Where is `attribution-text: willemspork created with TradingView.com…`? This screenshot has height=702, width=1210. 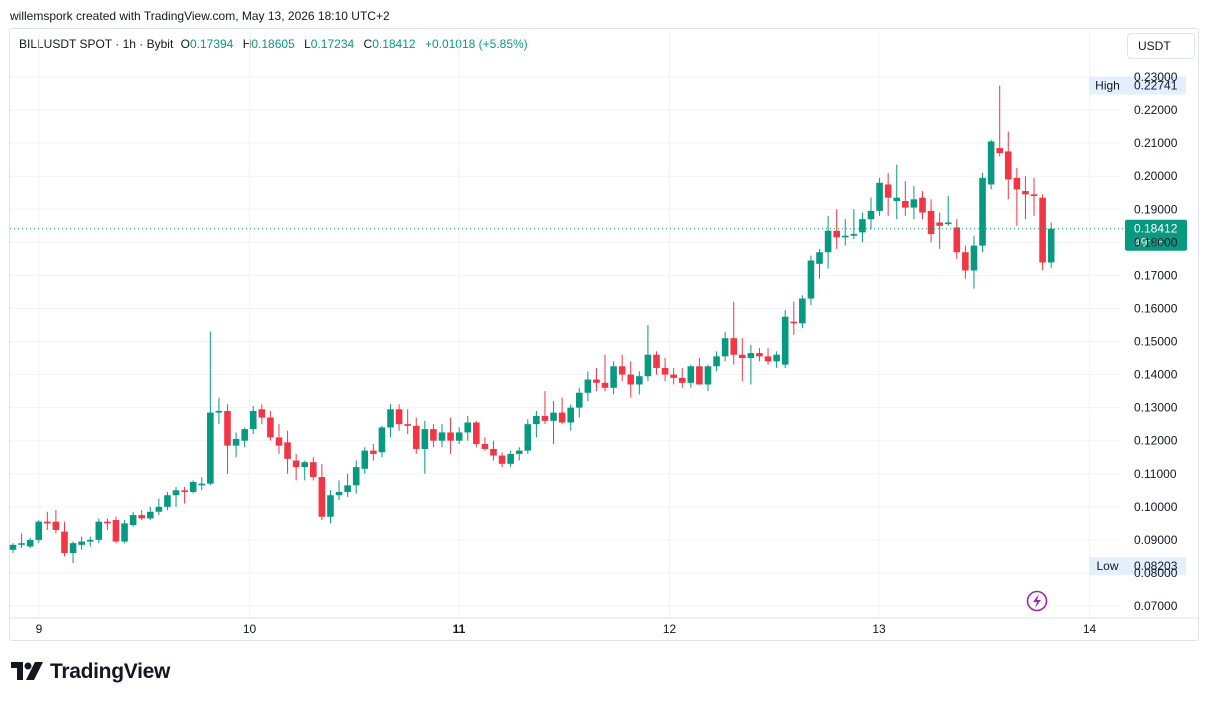 attribution-text: willemspork created with TradingView.com… is located at coordinates (200, 16).